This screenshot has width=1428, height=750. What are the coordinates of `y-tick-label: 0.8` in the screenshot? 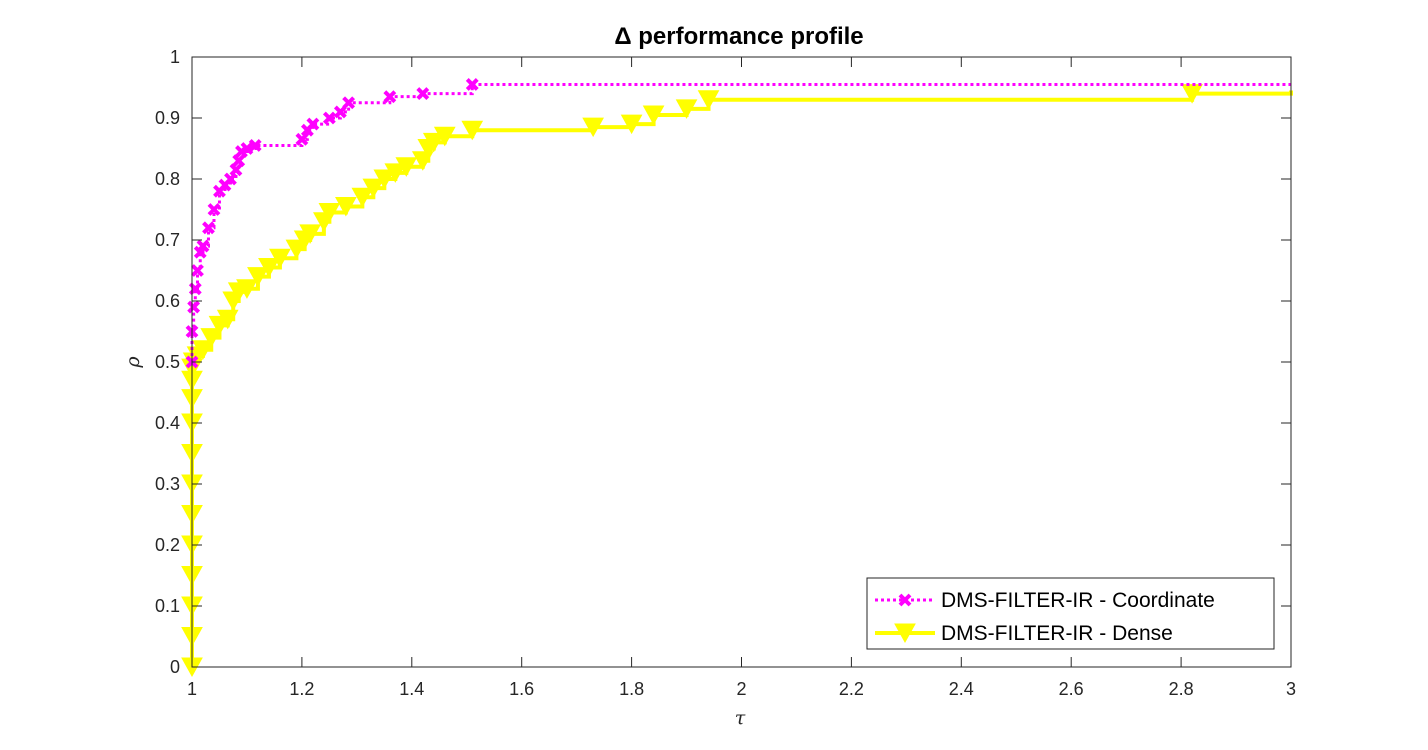 It's located at (167, 179).